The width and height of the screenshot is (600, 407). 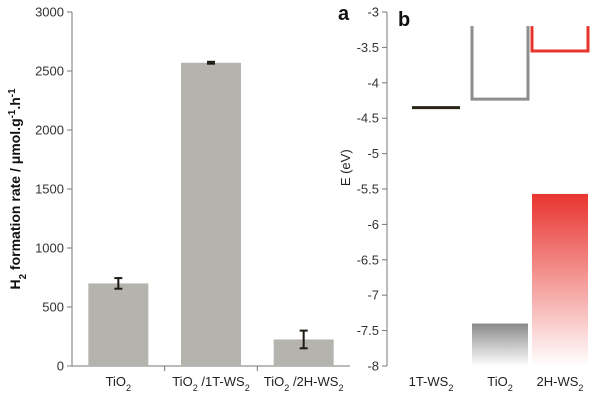 I want to click on y-axis-title: E (eV), so click(x=345, y=167).